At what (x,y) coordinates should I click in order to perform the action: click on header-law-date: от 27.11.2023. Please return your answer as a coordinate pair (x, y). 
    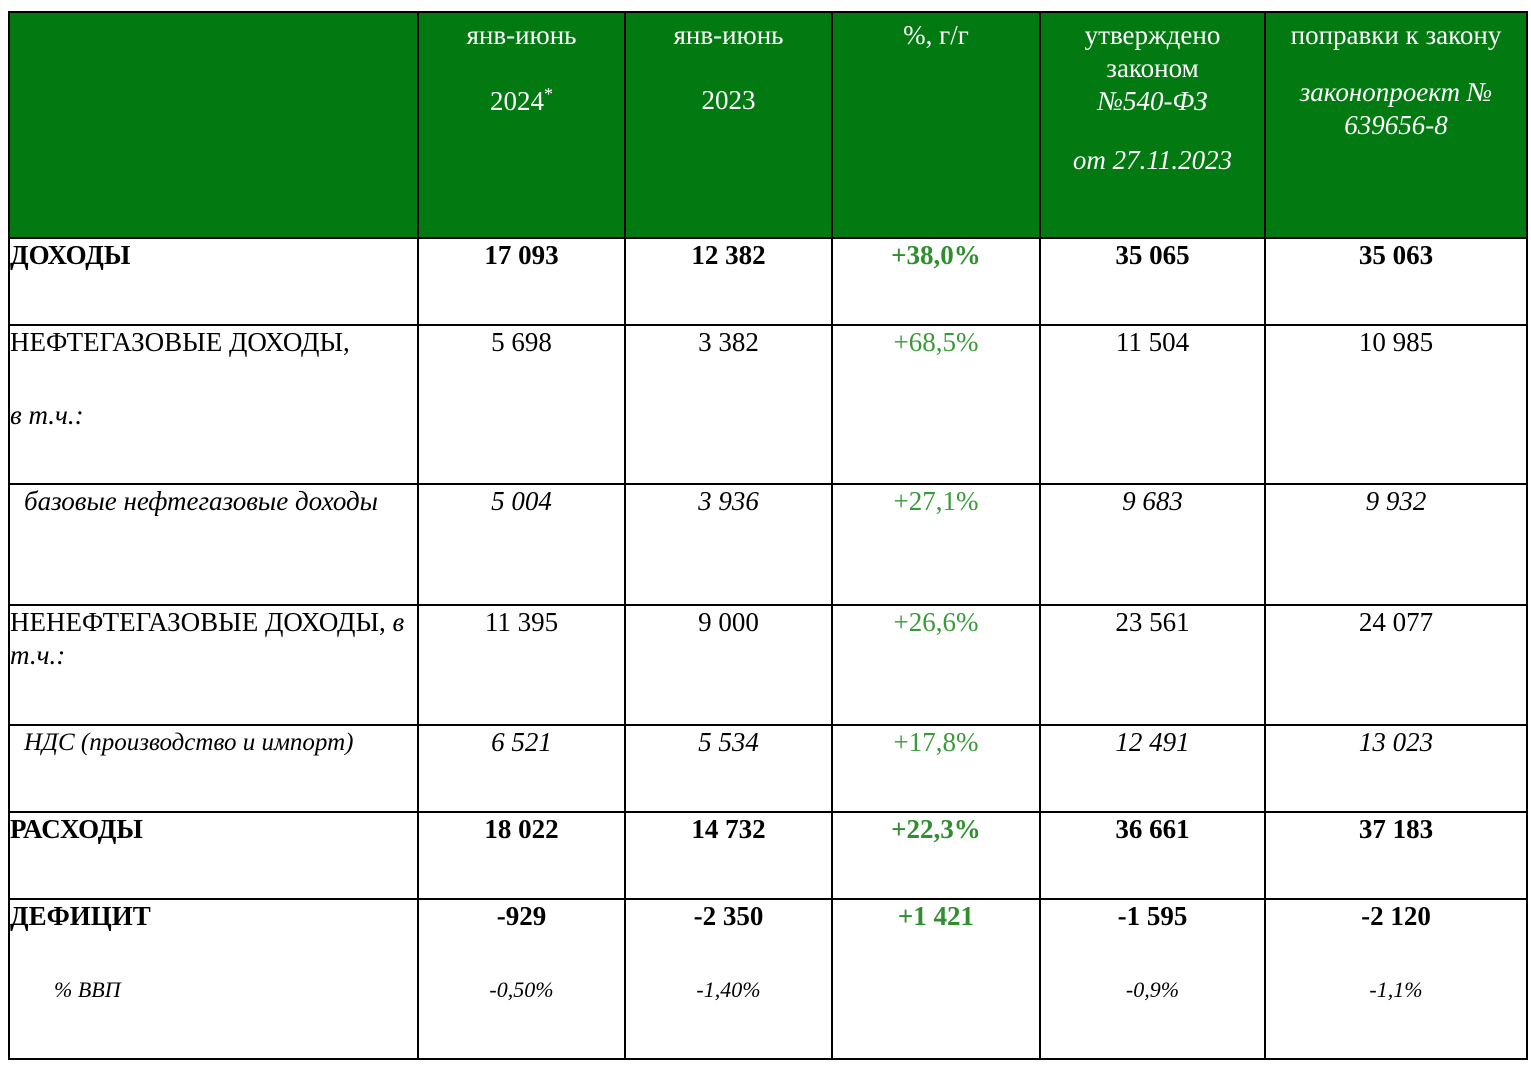
    Looking at the image, I should click on (1152, 160).